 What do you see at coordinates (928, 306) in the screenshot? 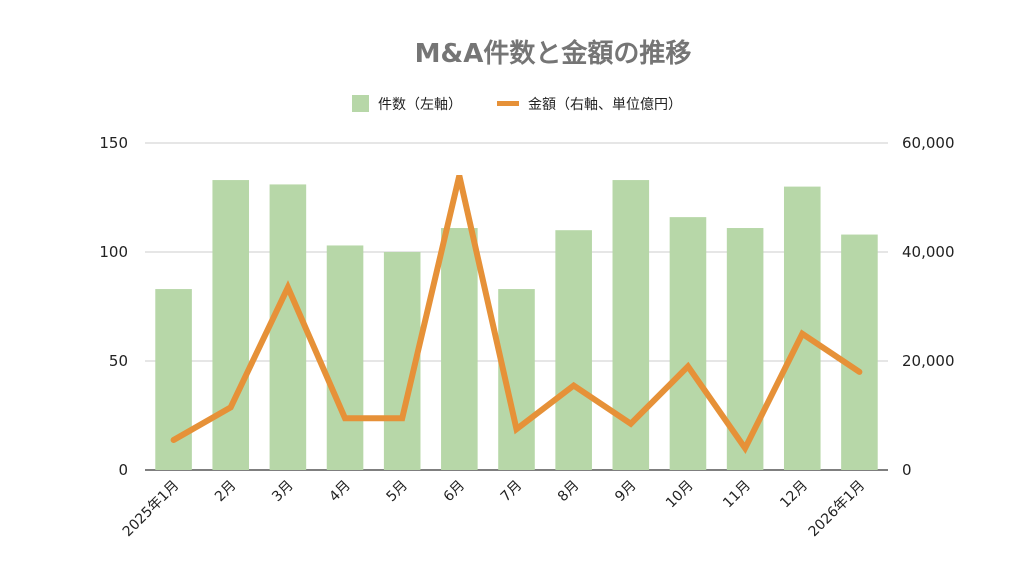
I see `right-axis-ticks: 0 20,000 40,000 60,000` at bounding box center [928, 306].